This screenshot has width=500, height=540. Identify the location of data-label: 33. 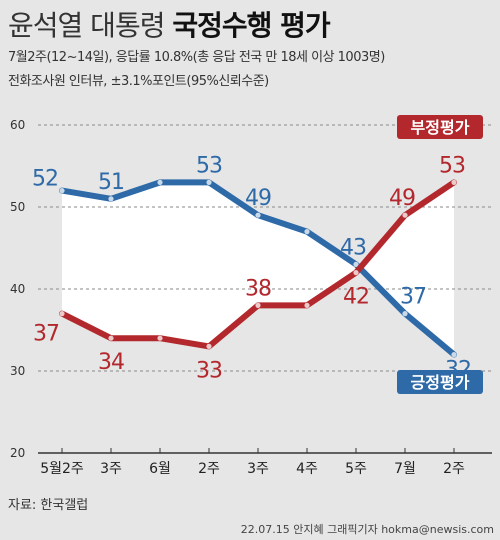
(209, 370).